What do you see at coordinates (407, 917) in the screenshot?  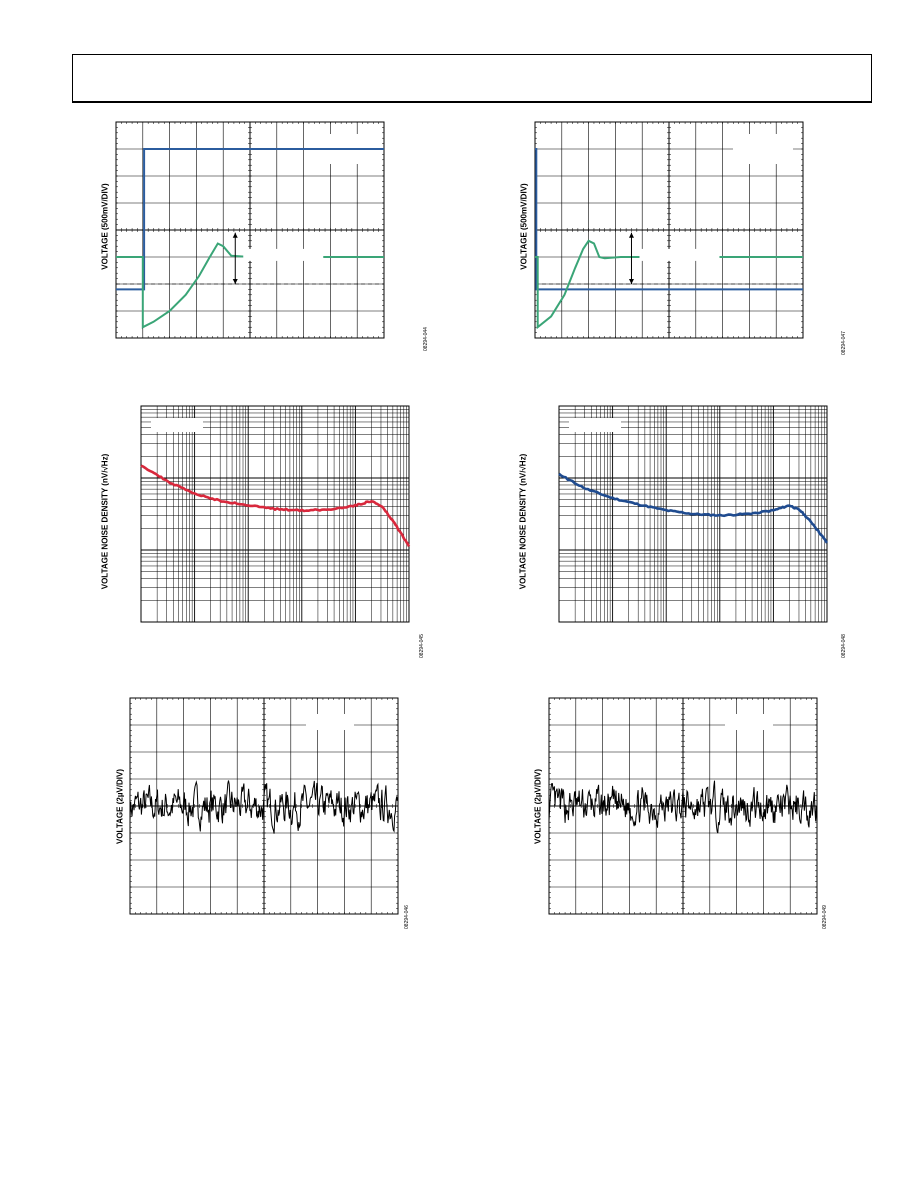 I see `figure-id: 08294-046` at bounding box center [407, 917].